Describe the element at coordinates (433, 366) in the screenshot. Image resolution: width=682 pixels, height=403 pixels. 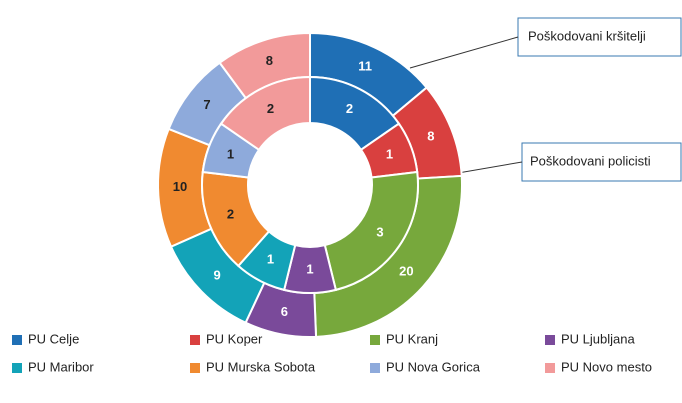
I see `legend-label: PU Nova Gorica` at that location.